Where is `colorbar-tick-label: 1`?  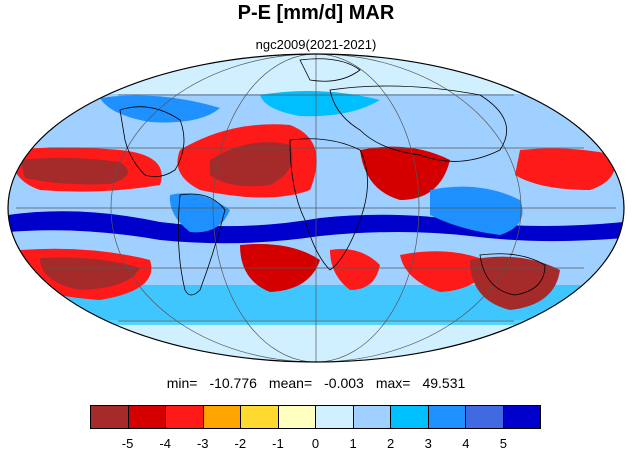 colorbar-tick-label: 1 is located at coordinates (353, 443).